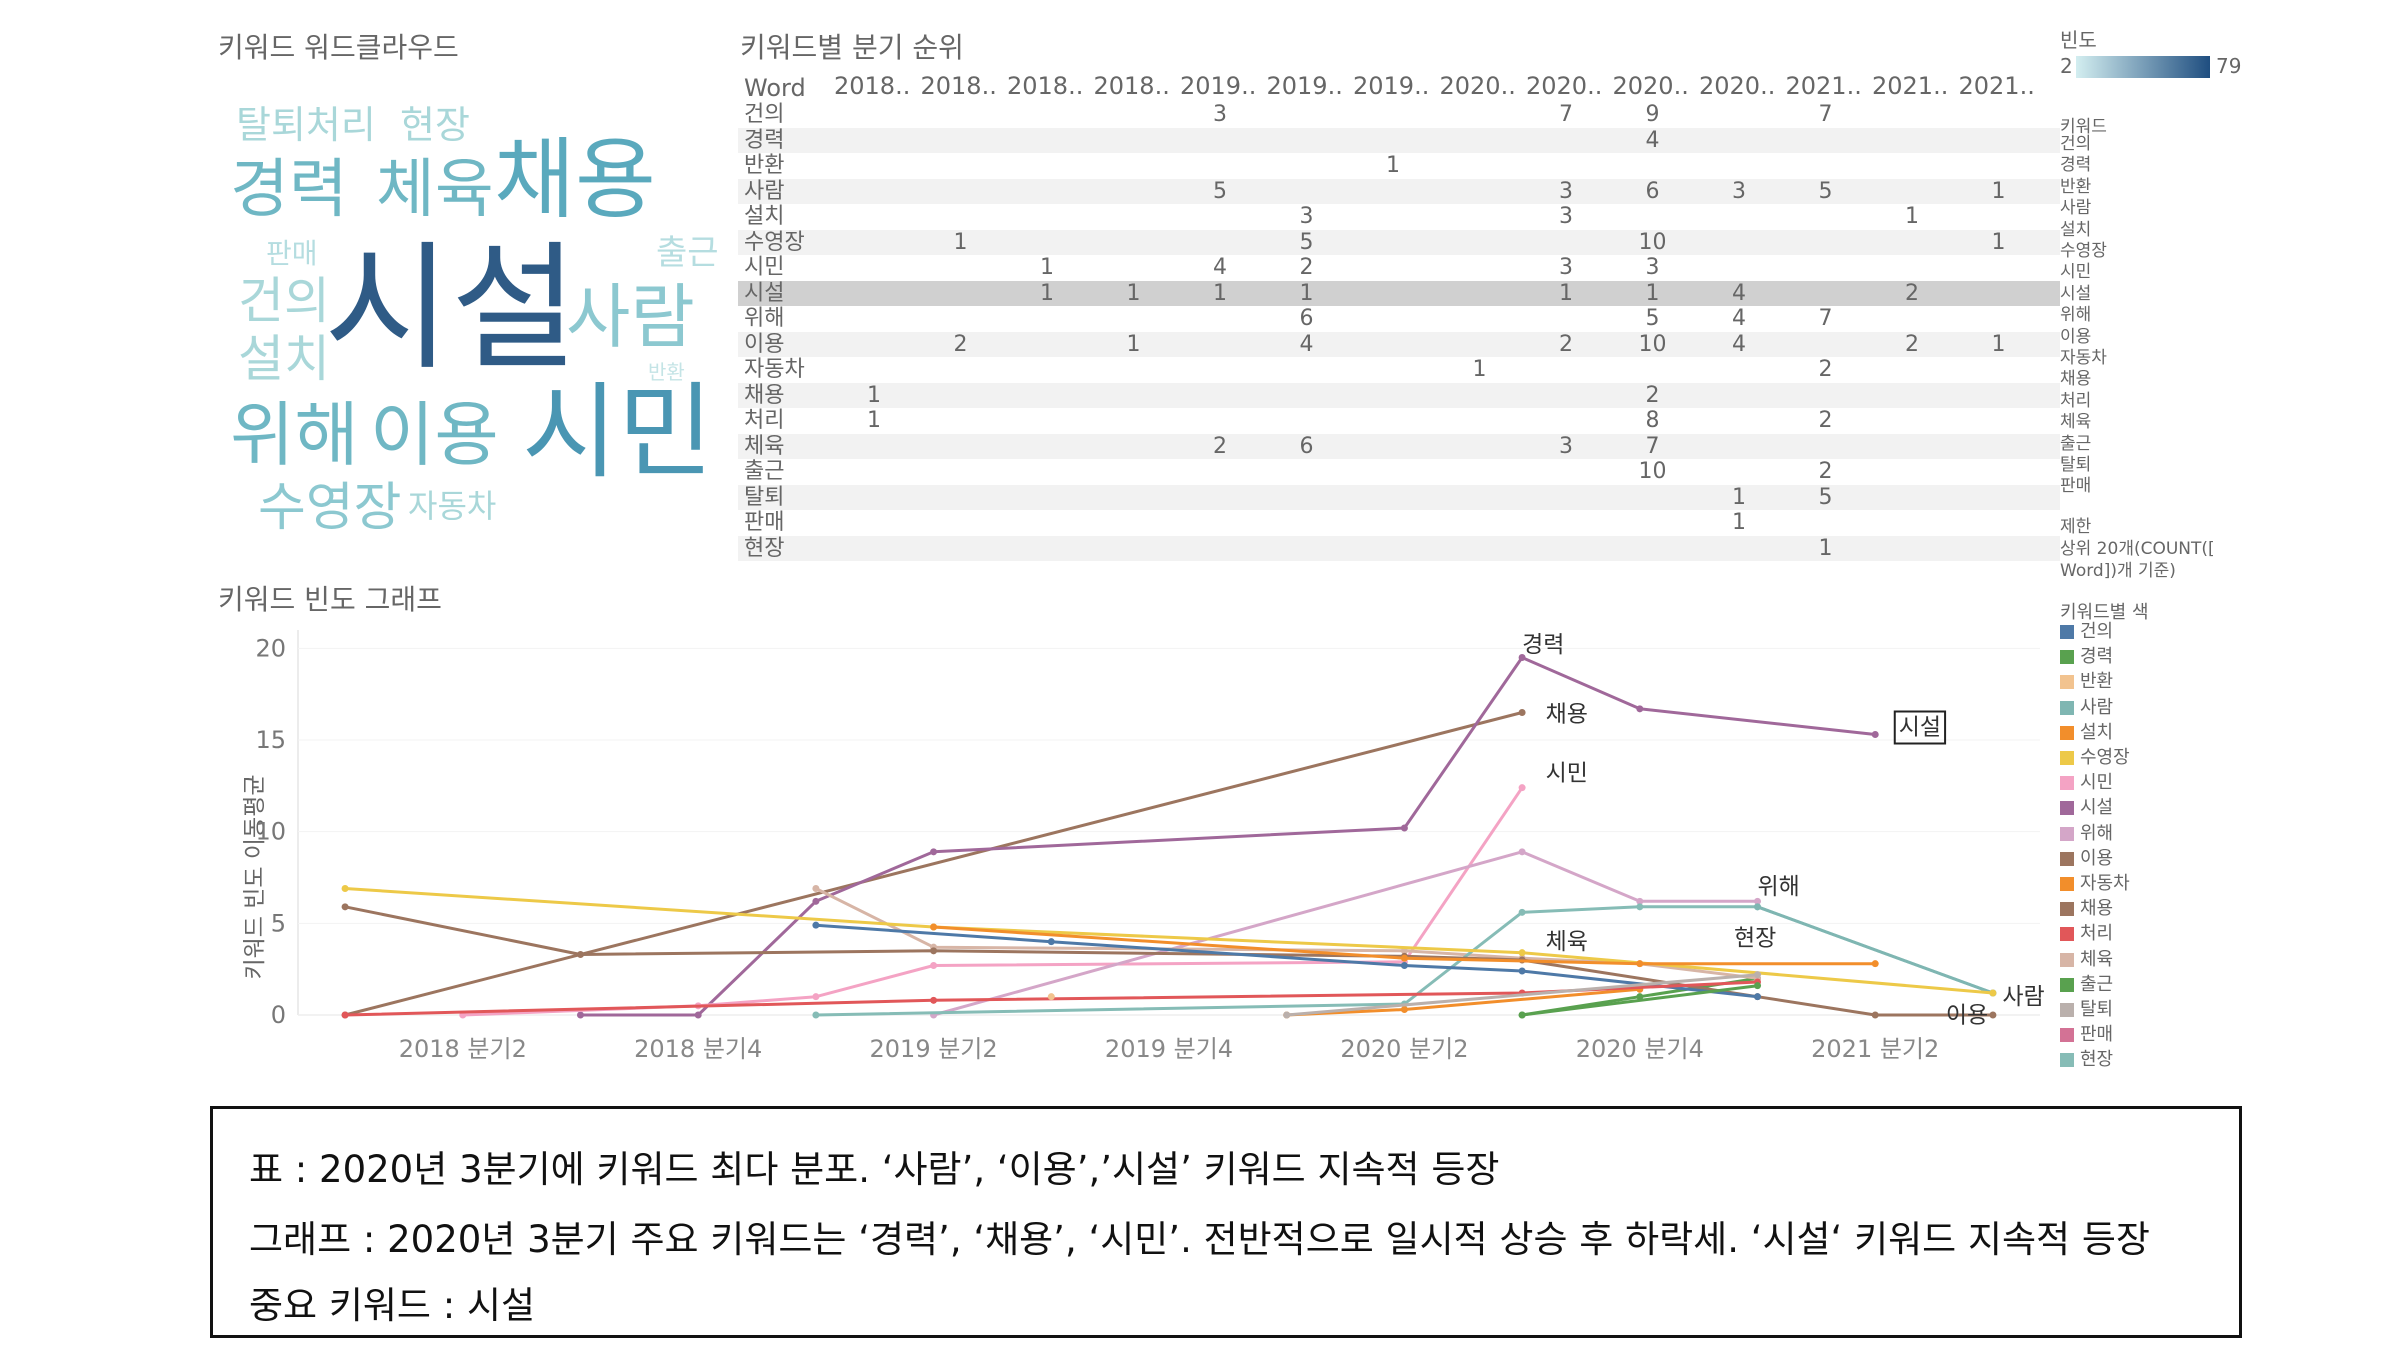 Image resolution: width=2392 pixels, height=1362 pixels. Describe the element at coordinates (2076, 379) in the screenshot. I see `filter-item: 채용` at that location.